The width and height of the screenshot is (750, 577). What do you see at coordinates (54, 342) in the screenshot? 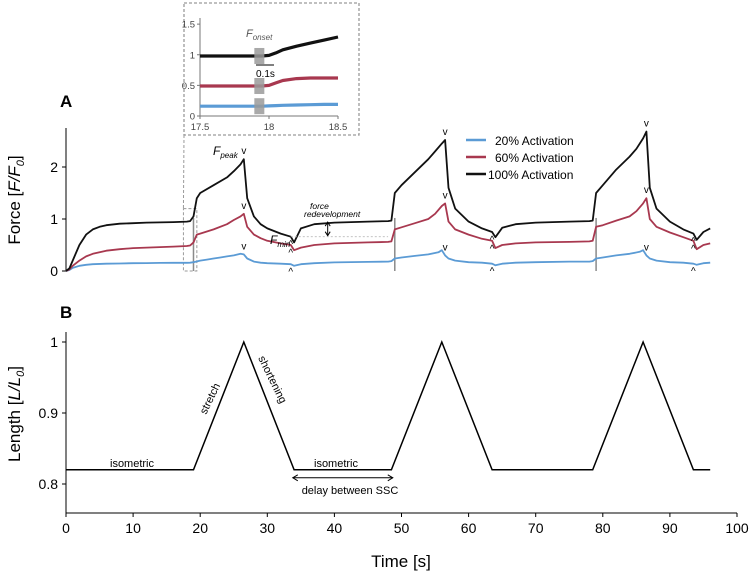
I see `panel-b-ytick-label: 1` at bounding box center [54, 342].